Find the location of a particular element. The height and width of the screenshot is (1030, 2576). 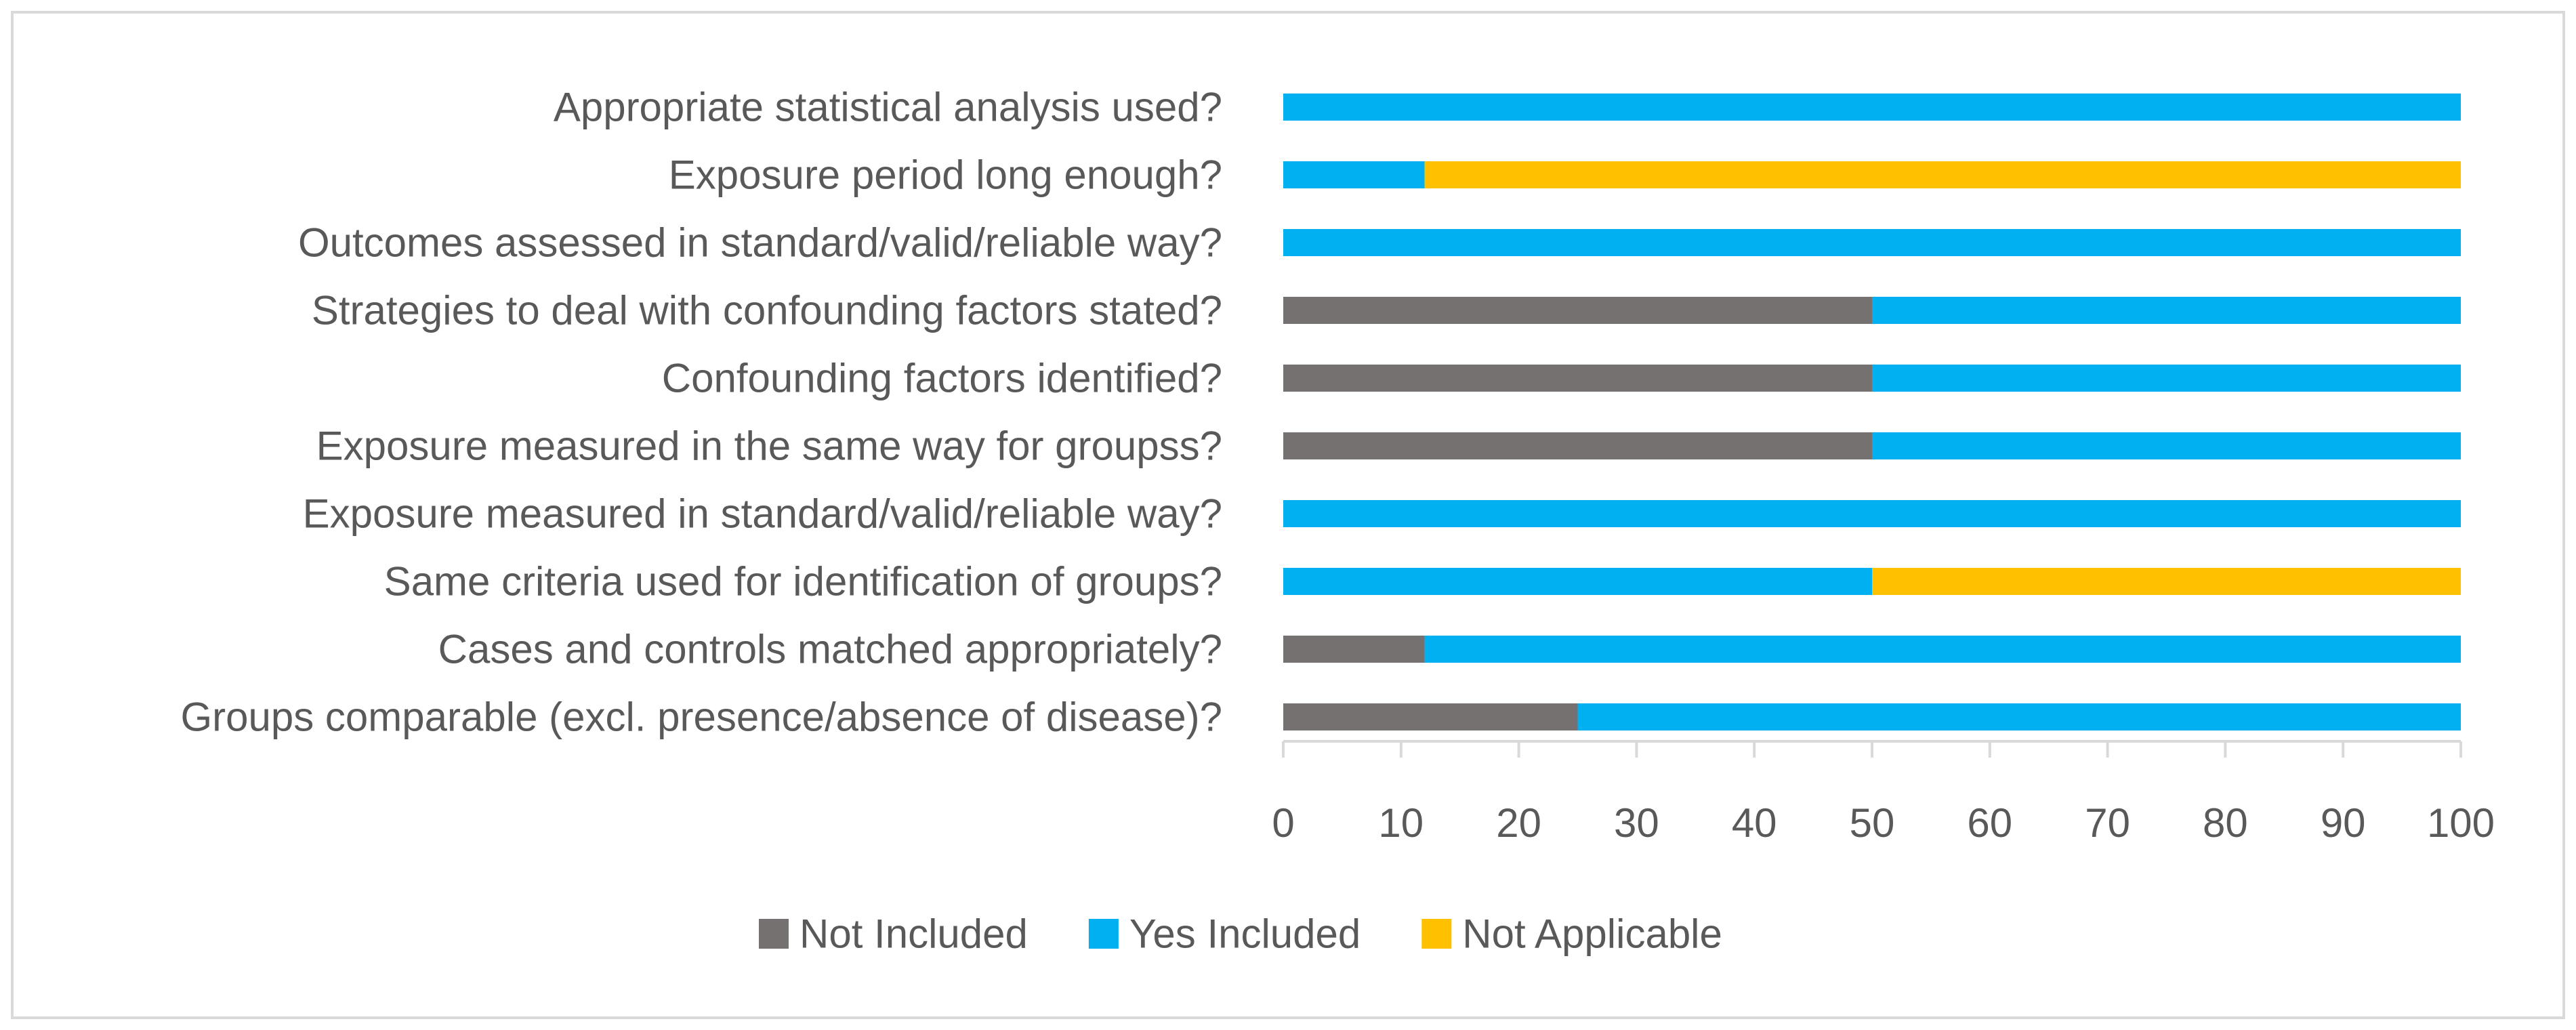

x-tick-label: 20 is located at coordinates (1518, 823).